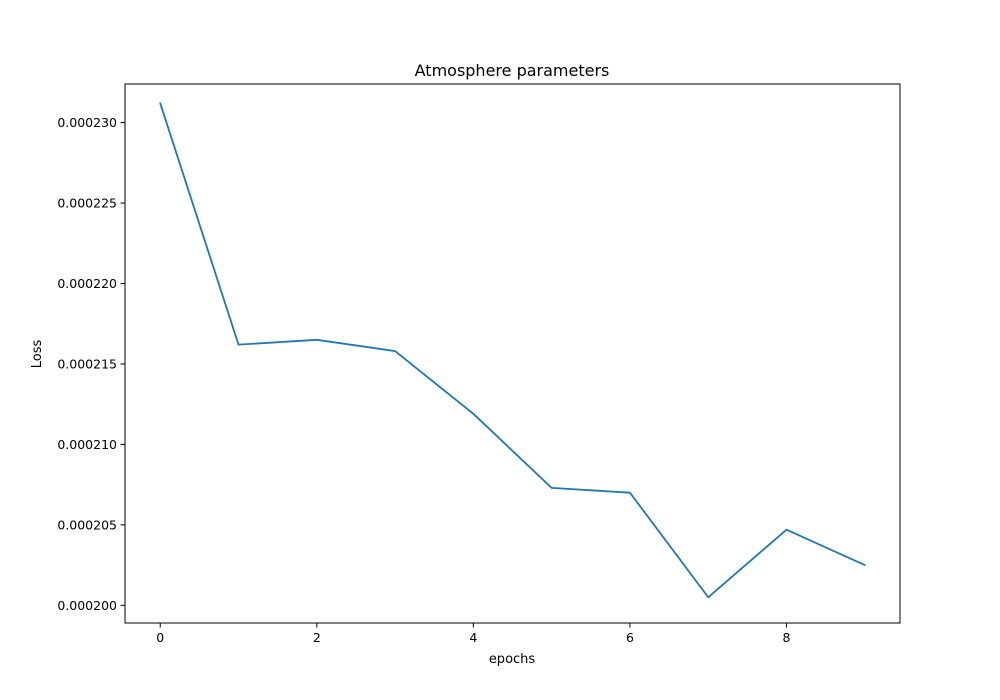 The image size is (1000, 700). I want to click on x-tick-label: 0, so click(160, 637).